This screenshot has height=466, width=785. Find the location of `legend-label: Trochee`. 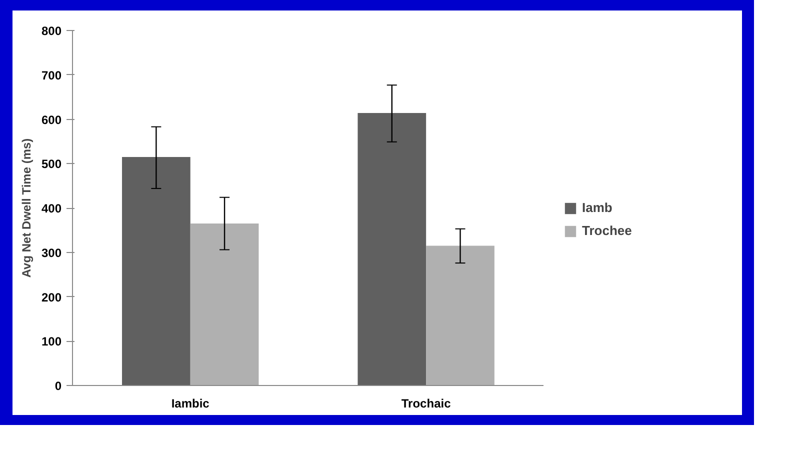

legend-label: Trochee is located at coordinates (607, 230).